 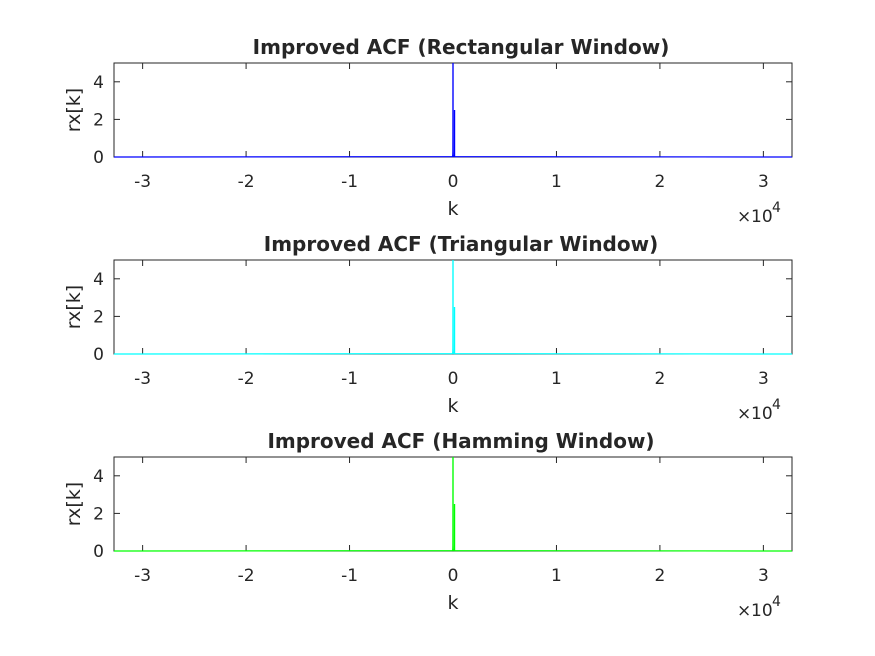 I want to click on subplot-title: Improved ACF (Triangular Window), so click(x=461, y=244).